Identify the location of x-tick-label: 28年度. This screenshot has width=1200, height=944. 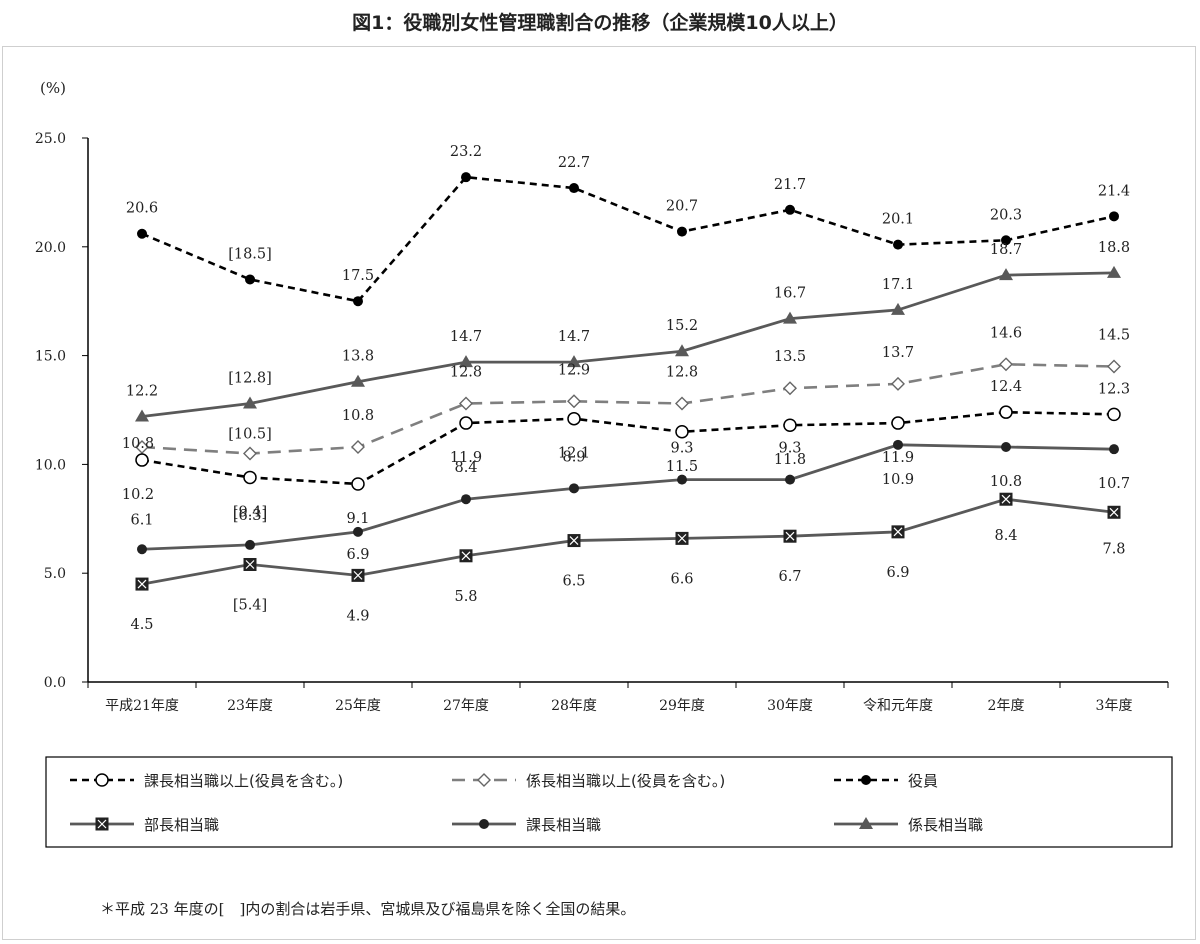
(574, 706).